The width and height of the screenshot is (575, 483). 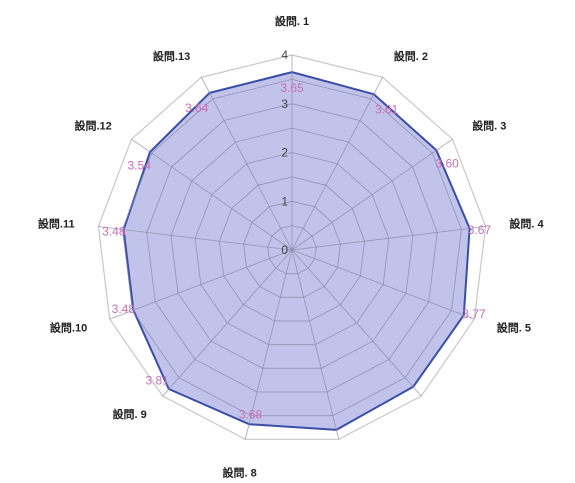 What do you see at coordinates (93, 126) in the screenshot?
I see `axis-label-12: 設問.12` at bounding box center [93, 126].